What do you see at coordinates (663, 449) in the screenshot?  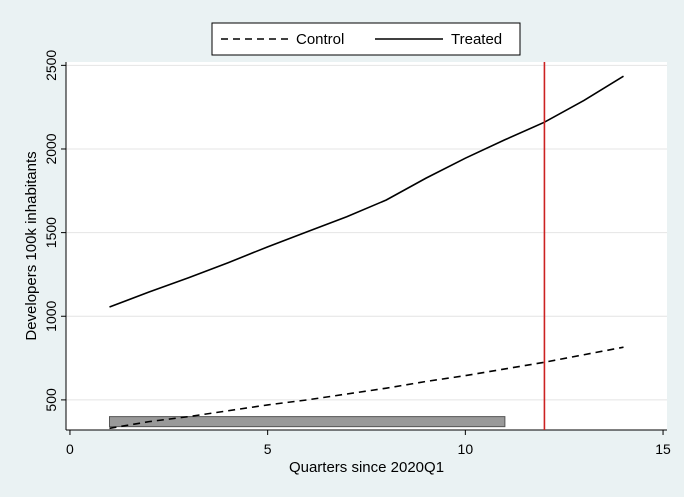 I see `x-tick-label: 15` at bounding box center [663, 449].